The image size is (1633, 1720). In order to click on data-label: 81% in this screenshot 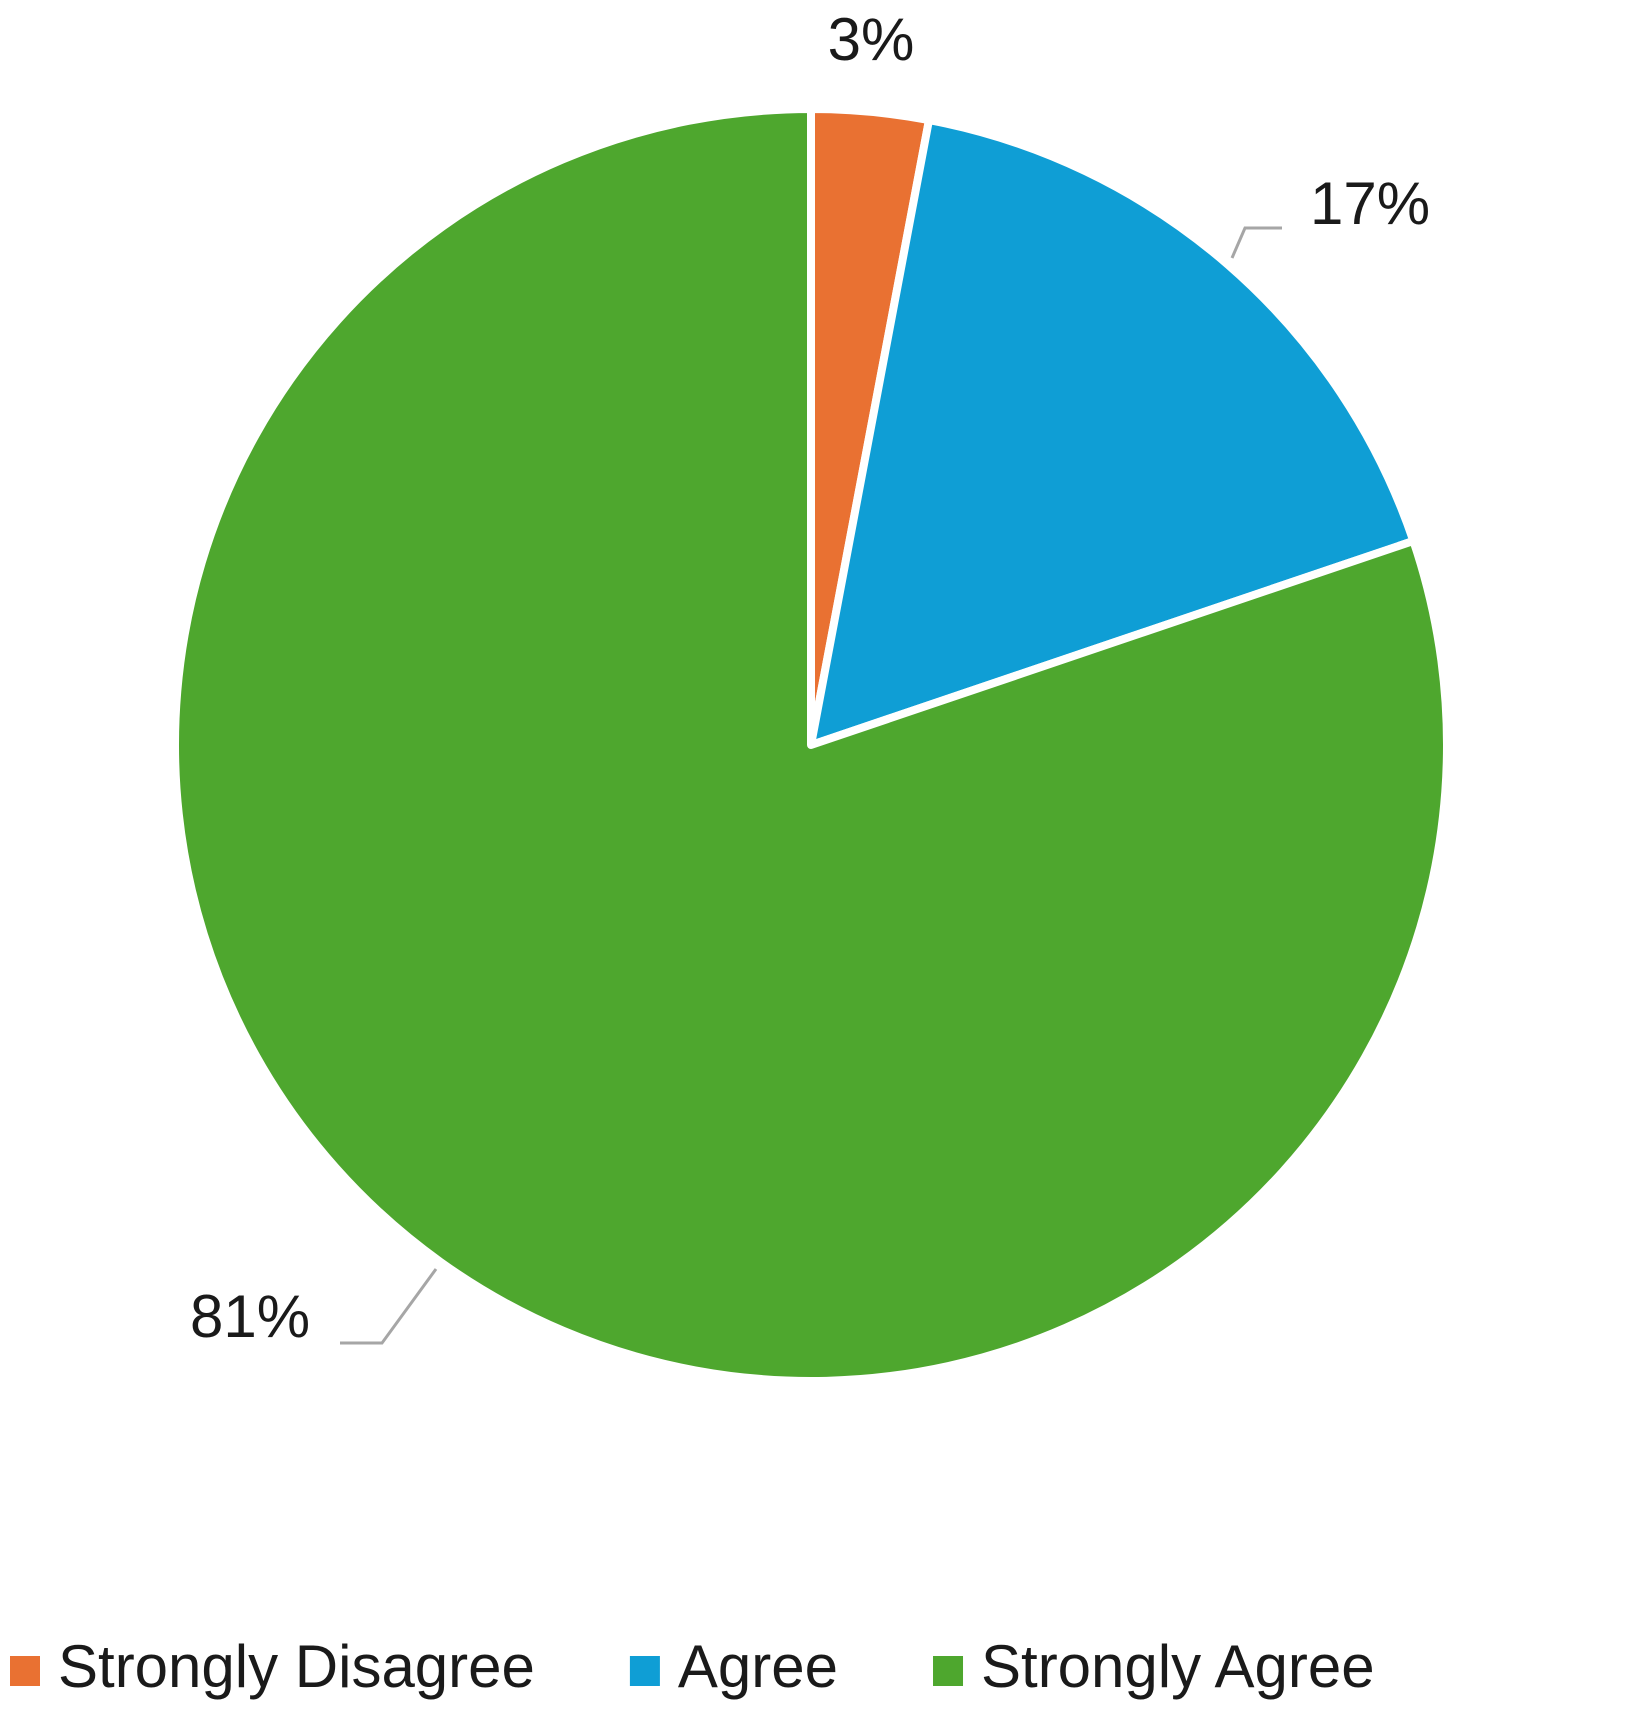, I will do `click(250, 1316)`.